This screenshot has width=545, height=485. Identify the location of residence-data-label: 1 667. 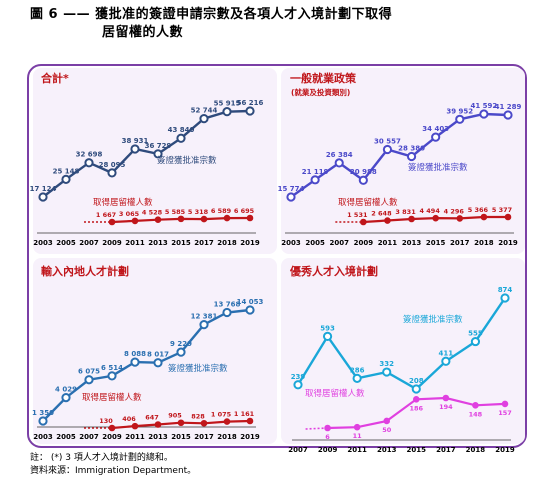
(106, 215).